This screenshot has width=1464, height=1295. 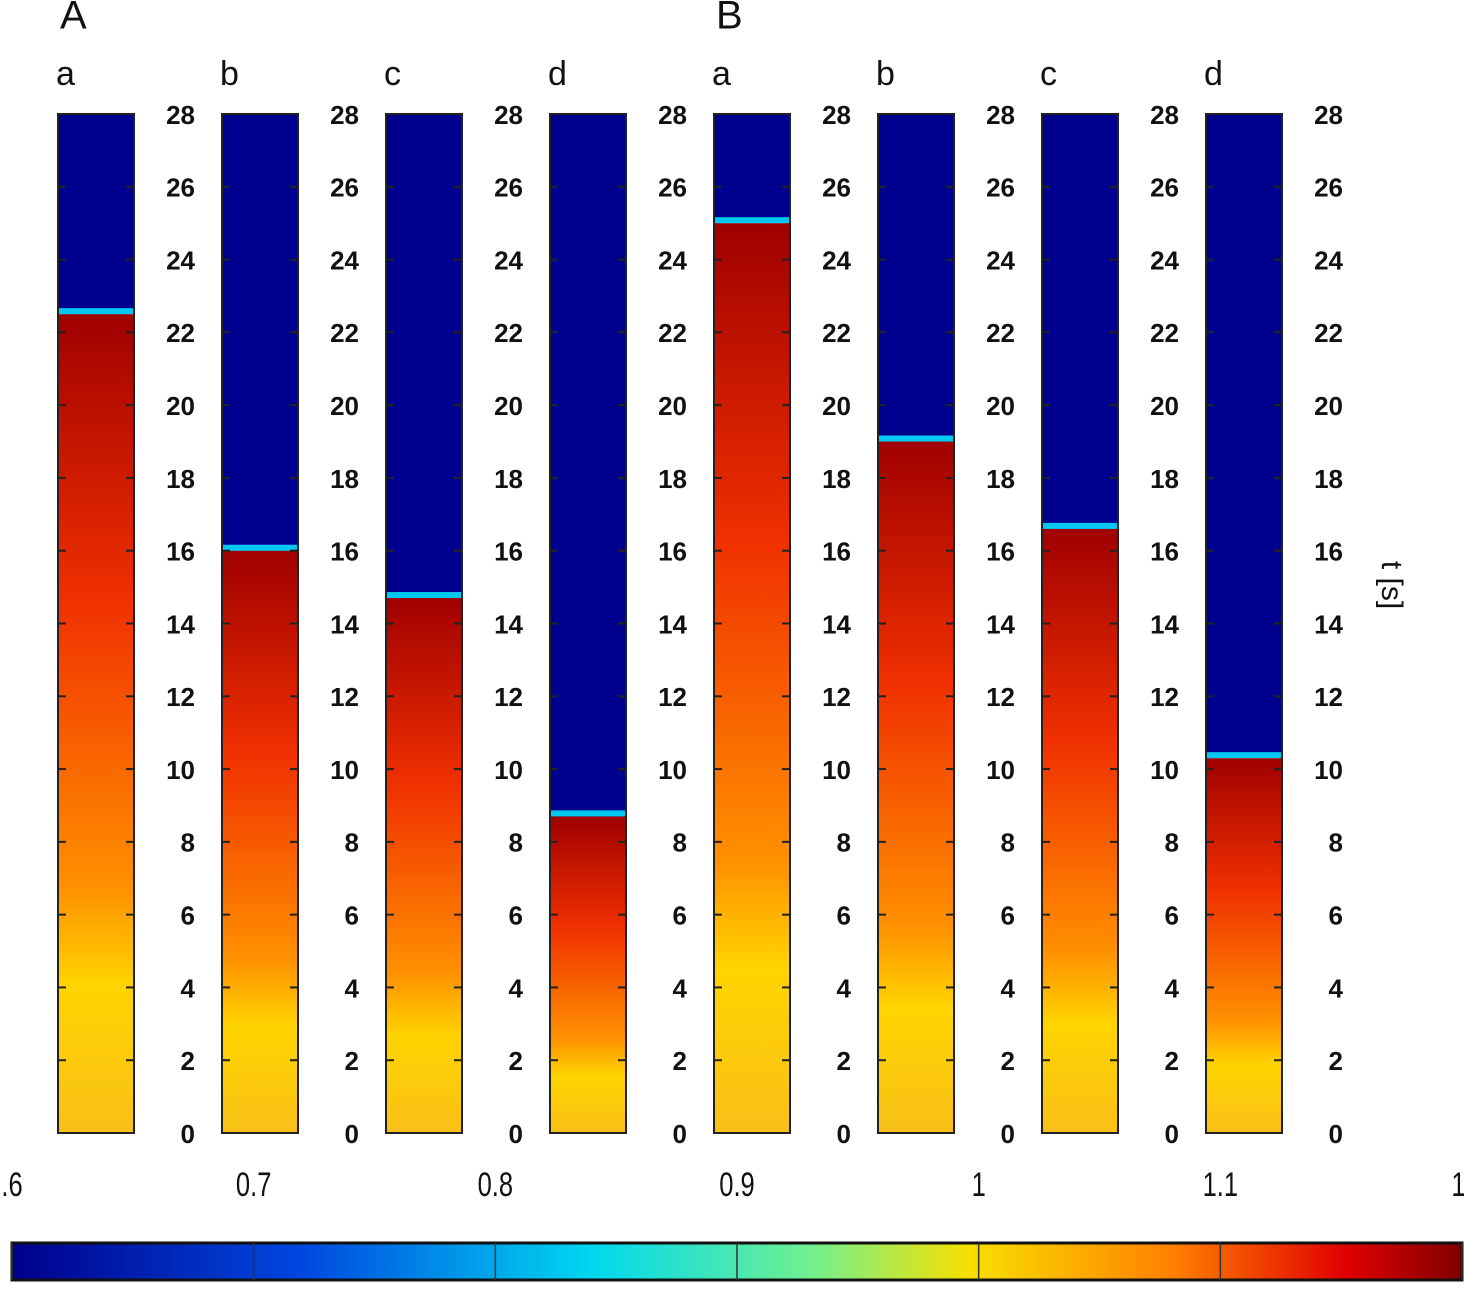 What do you see at coordinates (736, 1185) in the screenshot?
I see `colorbar-label: 0.9` at bounding box center [736, 1185].